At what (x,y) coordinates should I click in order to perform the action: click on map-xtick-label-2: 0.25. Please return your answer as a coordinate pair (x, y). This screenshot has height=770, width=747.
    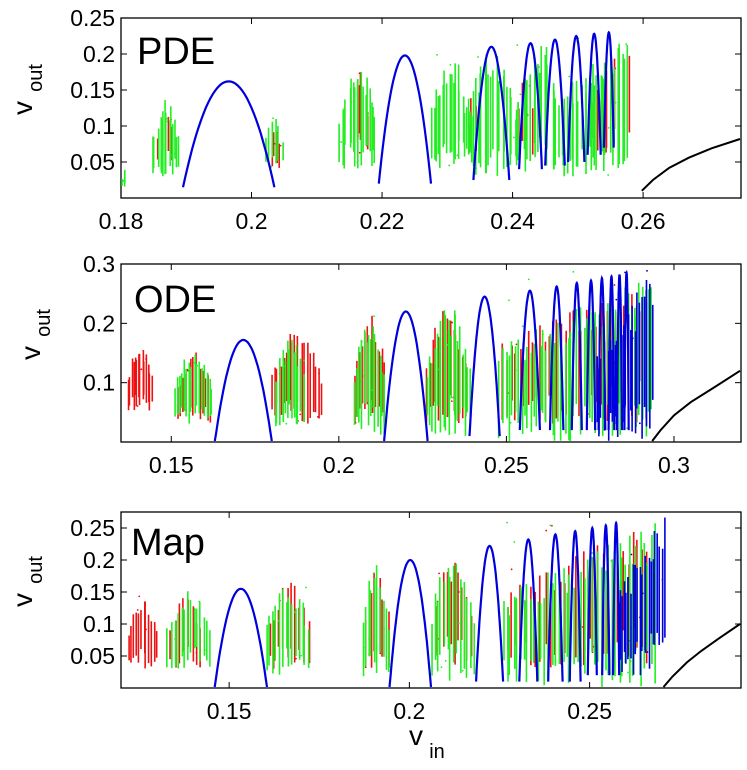
    Looking at the image, I should click on (589, 711).